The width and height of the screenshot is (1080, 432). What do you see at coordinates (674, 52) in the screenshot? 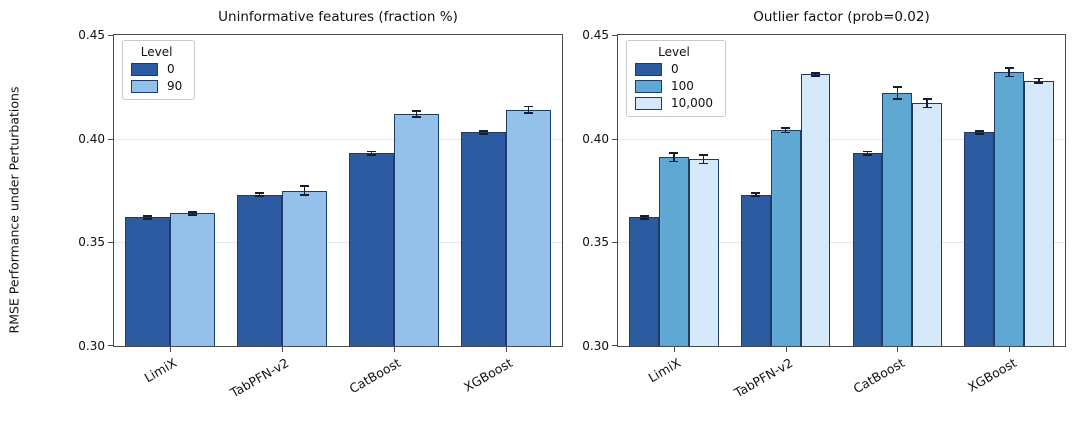
I see `legend-title: Level` at bounding box center [674, 52].